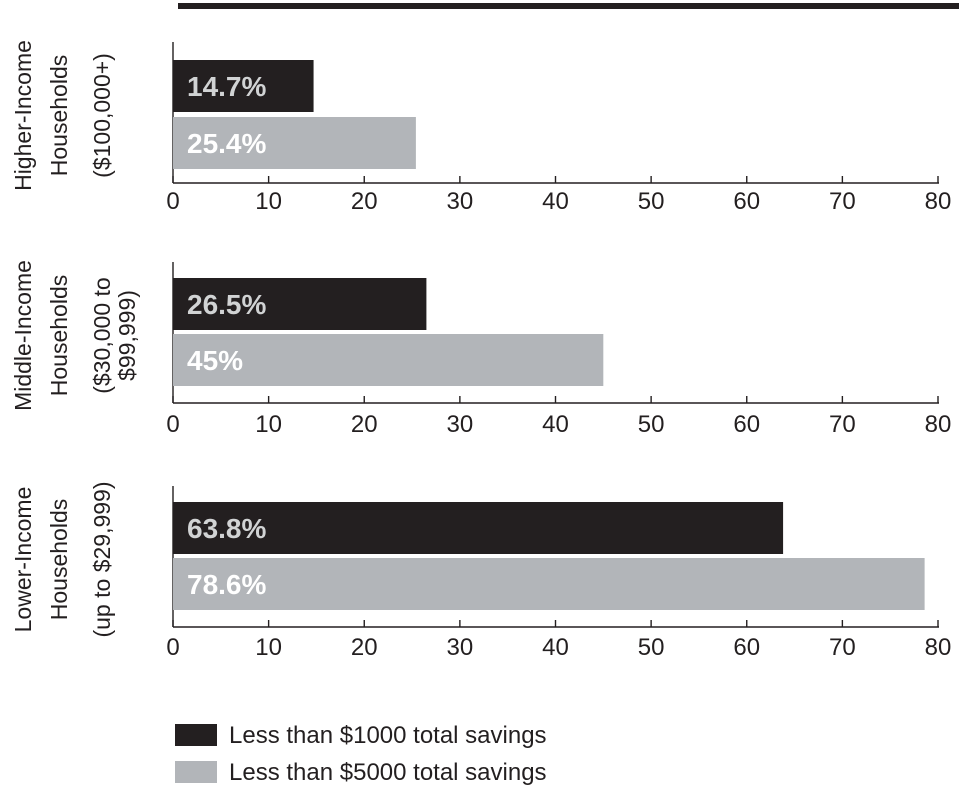 This screenshot has height=792, width=959. I want to click on bar-value-label: 63.8%, so click(226, 528).